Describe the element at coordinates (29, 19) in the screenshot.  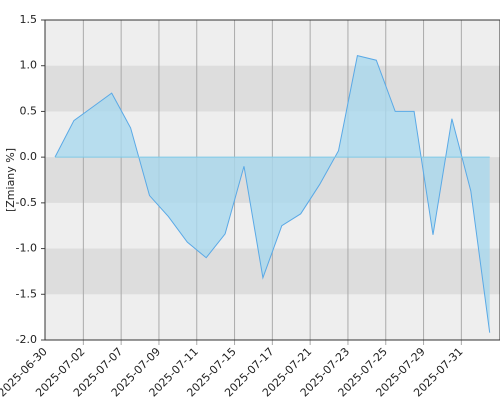
I see `y-tick-label: 1.5` at that location.